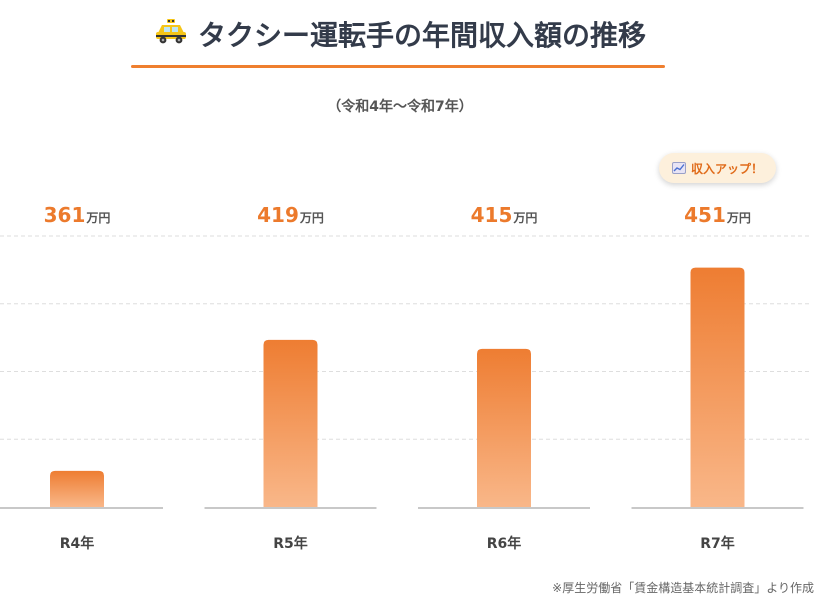  I want to click on source-footnote: ※厚生労働省「賃金構造基本統計調査」より作成, so click(683, 588).